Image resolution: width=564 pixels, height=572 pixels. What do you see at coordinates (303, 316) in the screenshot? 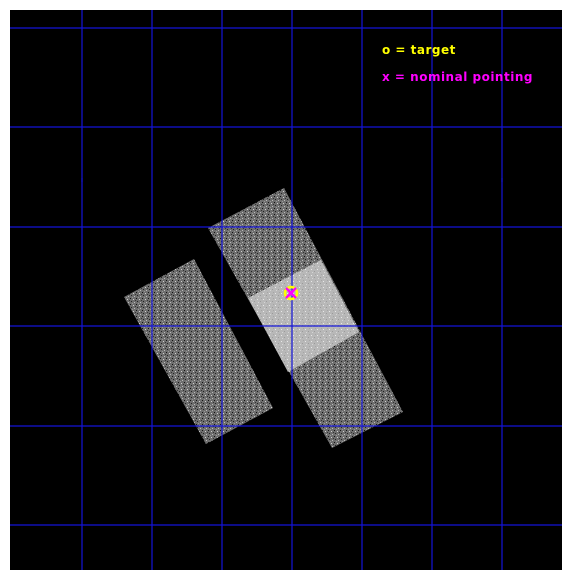
I see `detector-chip-aimpoint` at bounding box center [303, 316].